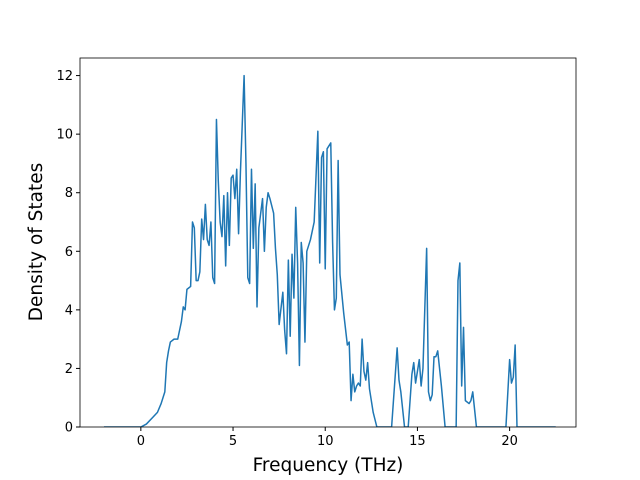 The width and height of the screenshot is (640, 480). I want to click on y-axis-label: Density of States, so click(36, 242).